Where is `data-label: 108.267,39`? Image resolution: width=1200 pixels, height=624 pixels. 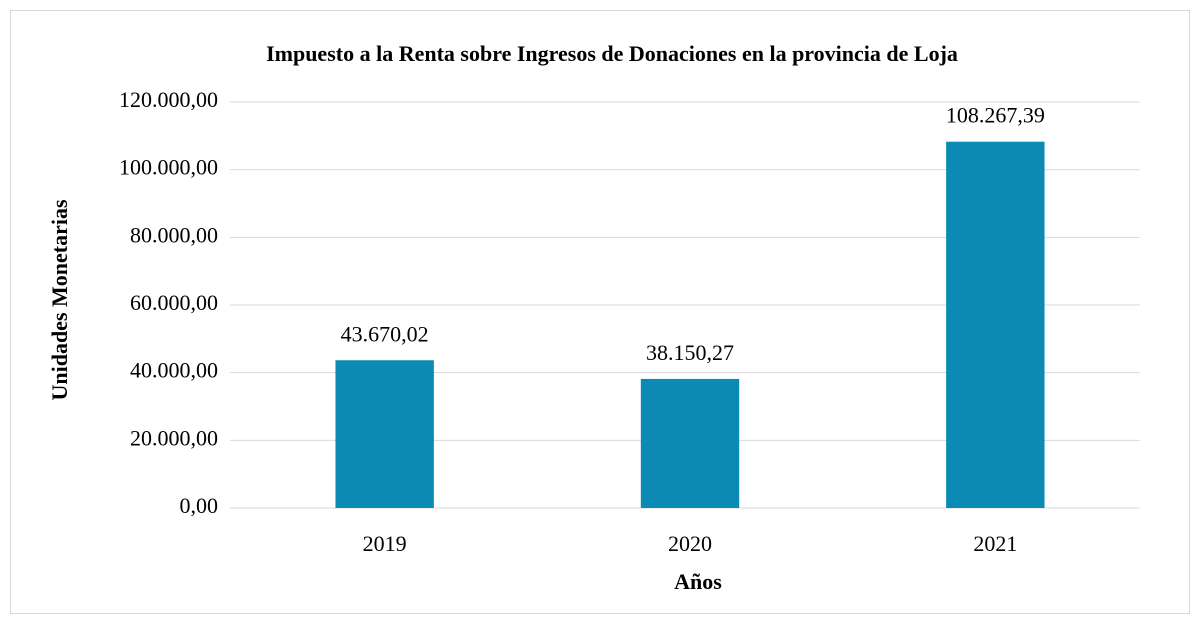
data-label: 108.267,39 is located at coordinates (995, 115).